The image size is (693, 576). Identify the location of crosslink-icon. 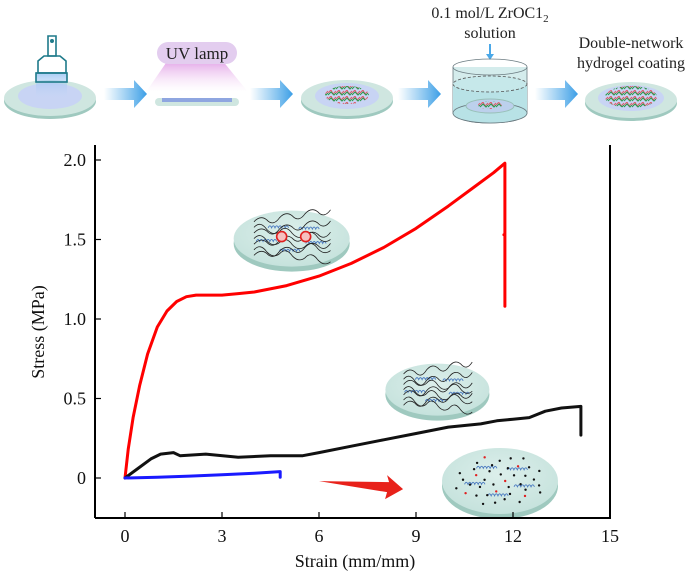
(305, 236).